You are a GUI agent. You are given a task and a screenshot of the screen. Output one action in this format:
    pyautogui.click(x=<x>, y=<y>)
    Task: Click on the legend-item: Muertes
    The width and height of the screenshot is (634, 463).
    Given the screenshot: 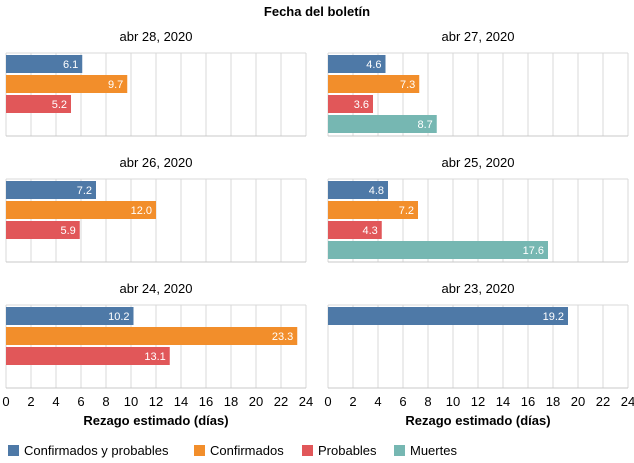 What is the action you would take?
    pyautogui.click(x=425, y=450)
    